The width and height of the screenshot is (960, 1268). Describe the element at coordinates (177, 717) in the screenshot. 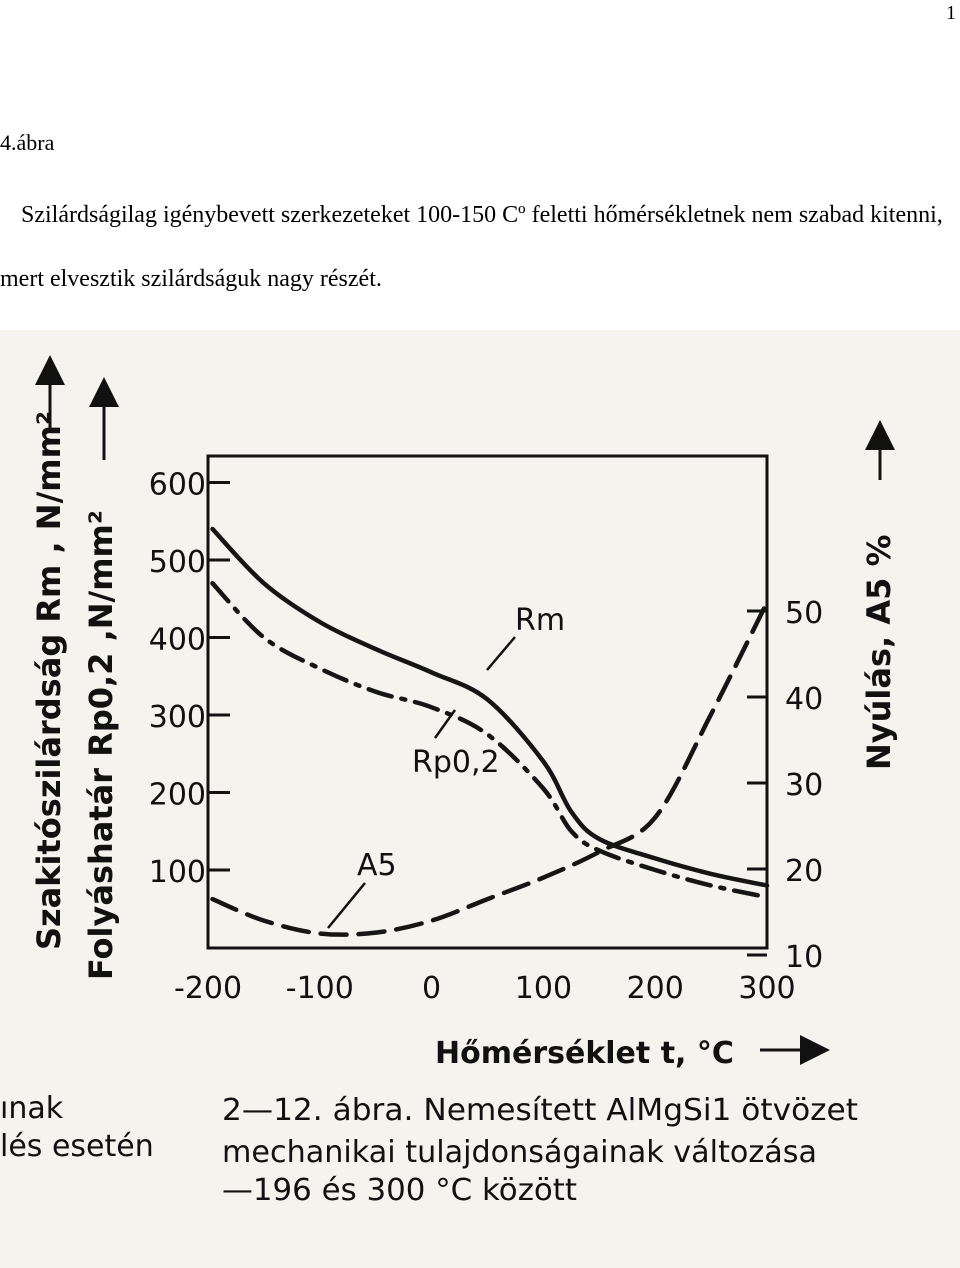

I see `y-left-tick-label: 300` at that location.